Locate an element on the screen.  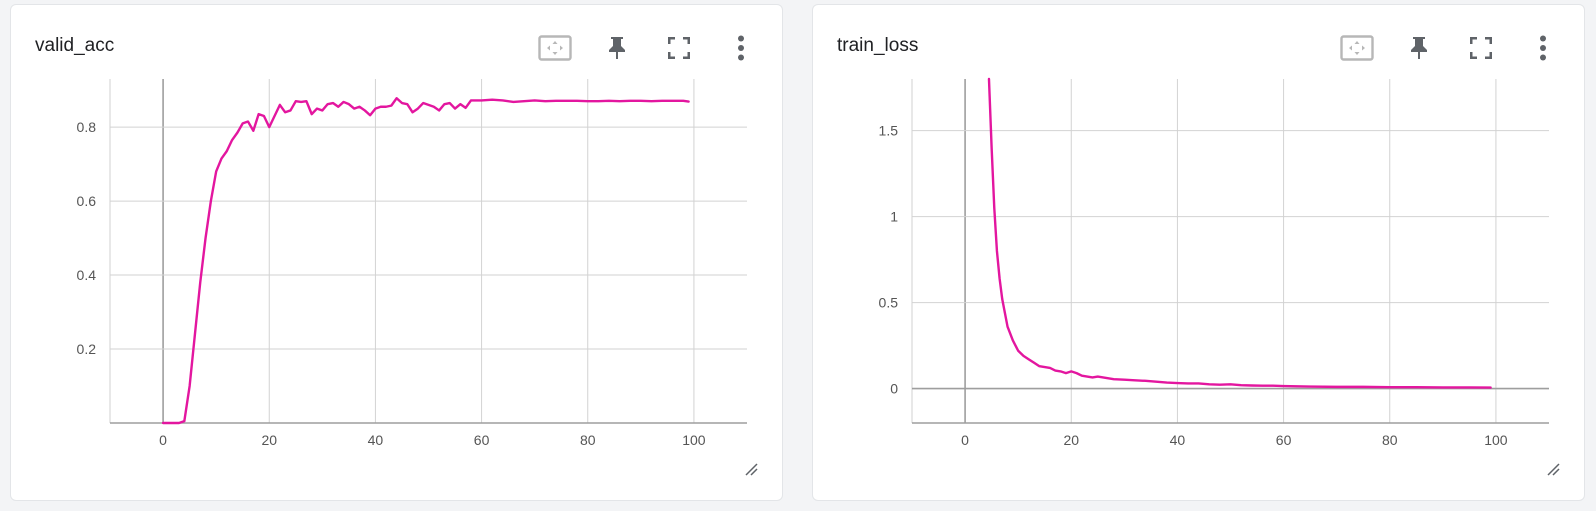
y-tick-label: 0.5 is located at coordinates (889, 303).